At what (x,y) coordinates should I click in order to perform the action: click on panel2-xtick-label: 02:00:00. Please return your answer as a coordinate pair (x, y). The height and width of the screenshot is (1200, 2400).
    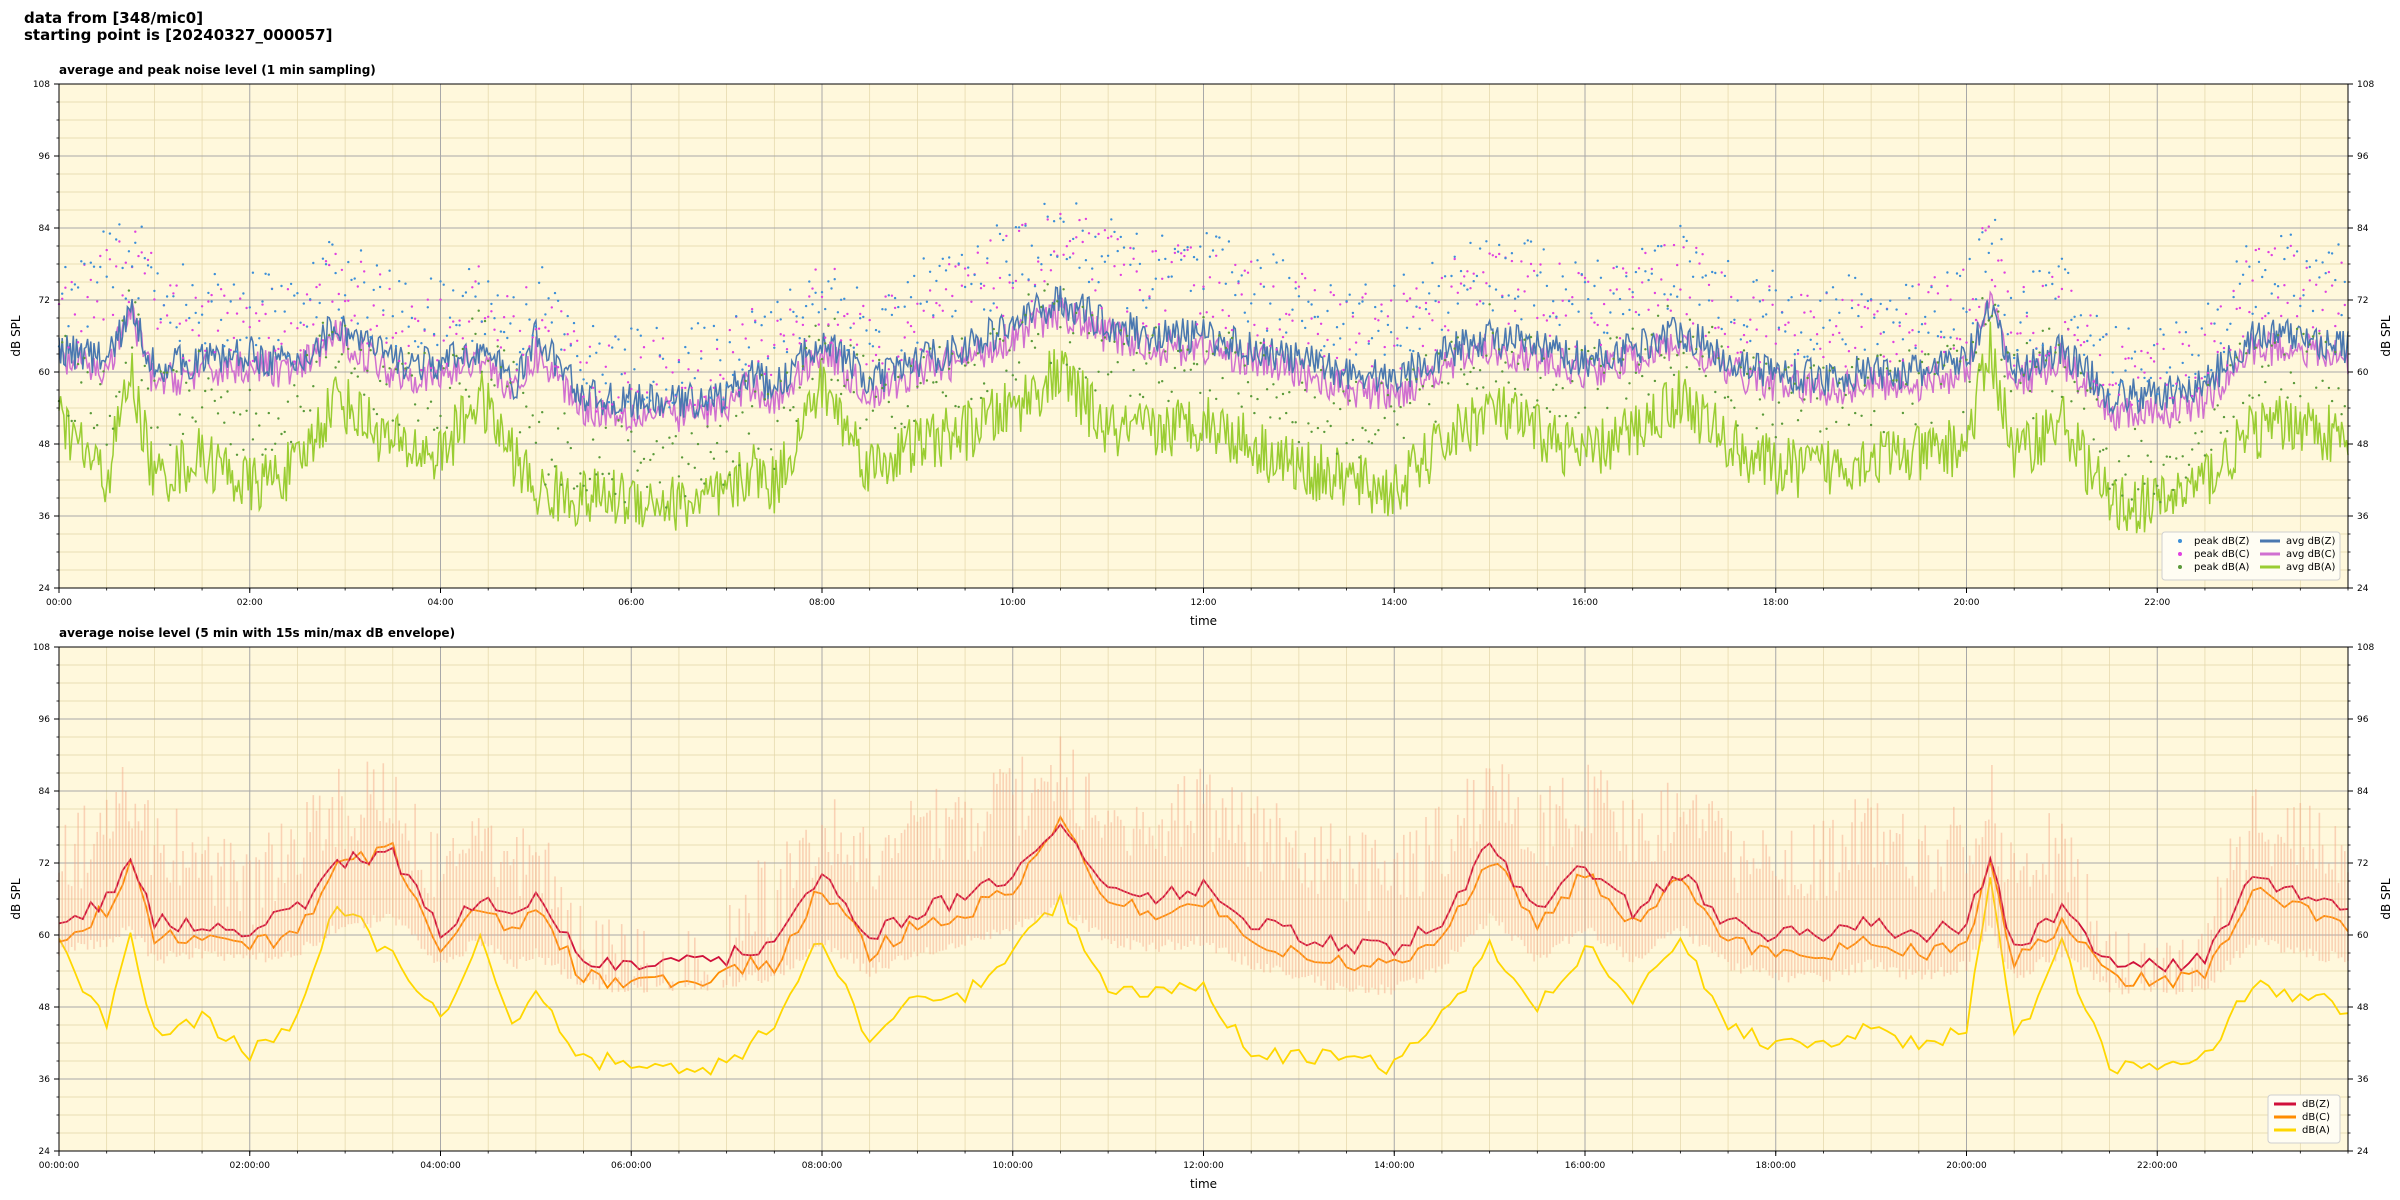
    Looking at the image, I should click on (250, 1166).